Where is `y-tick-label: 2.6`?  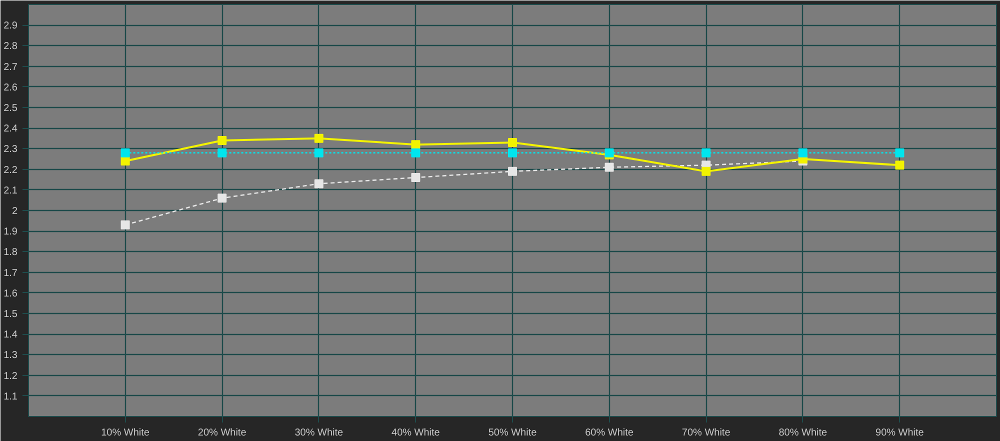
y-tick-label: 2.6 is located at coordinates (11, 88).